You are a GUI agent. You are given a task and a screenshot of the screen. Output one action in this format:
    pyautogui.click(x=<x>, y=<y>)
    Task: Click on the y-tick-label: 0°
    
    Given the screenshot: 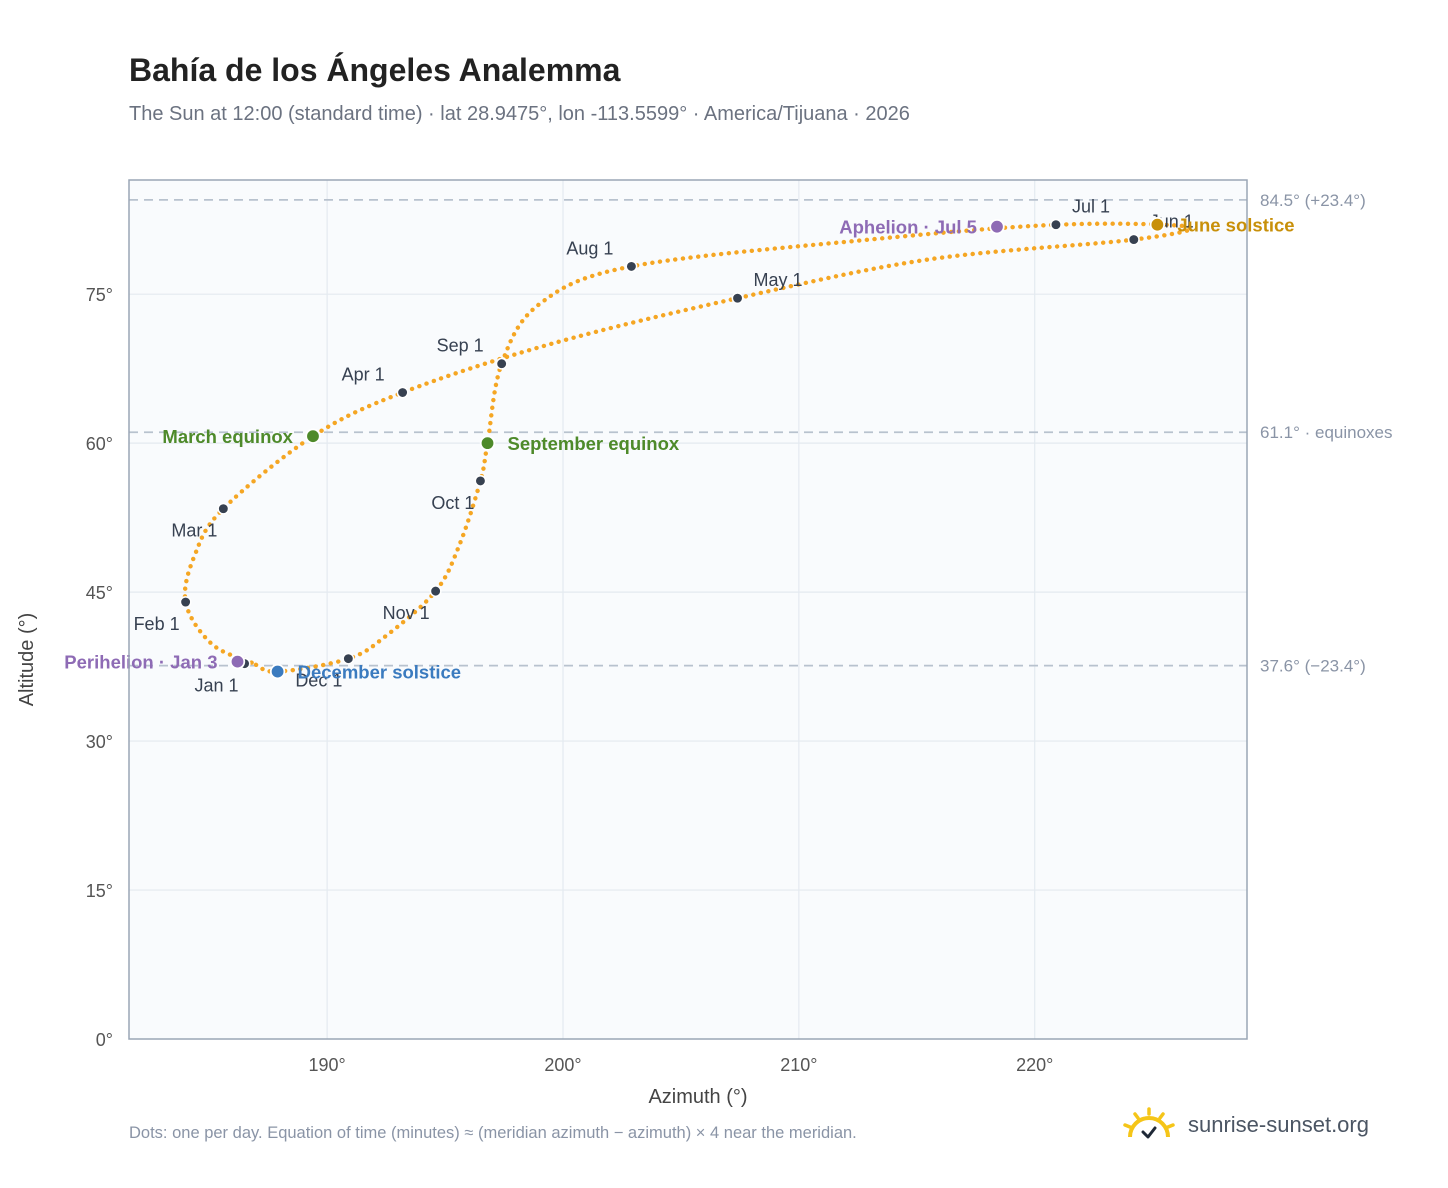 What is the action you would take?
    pyautogui.click(x=104, y=1040)
    